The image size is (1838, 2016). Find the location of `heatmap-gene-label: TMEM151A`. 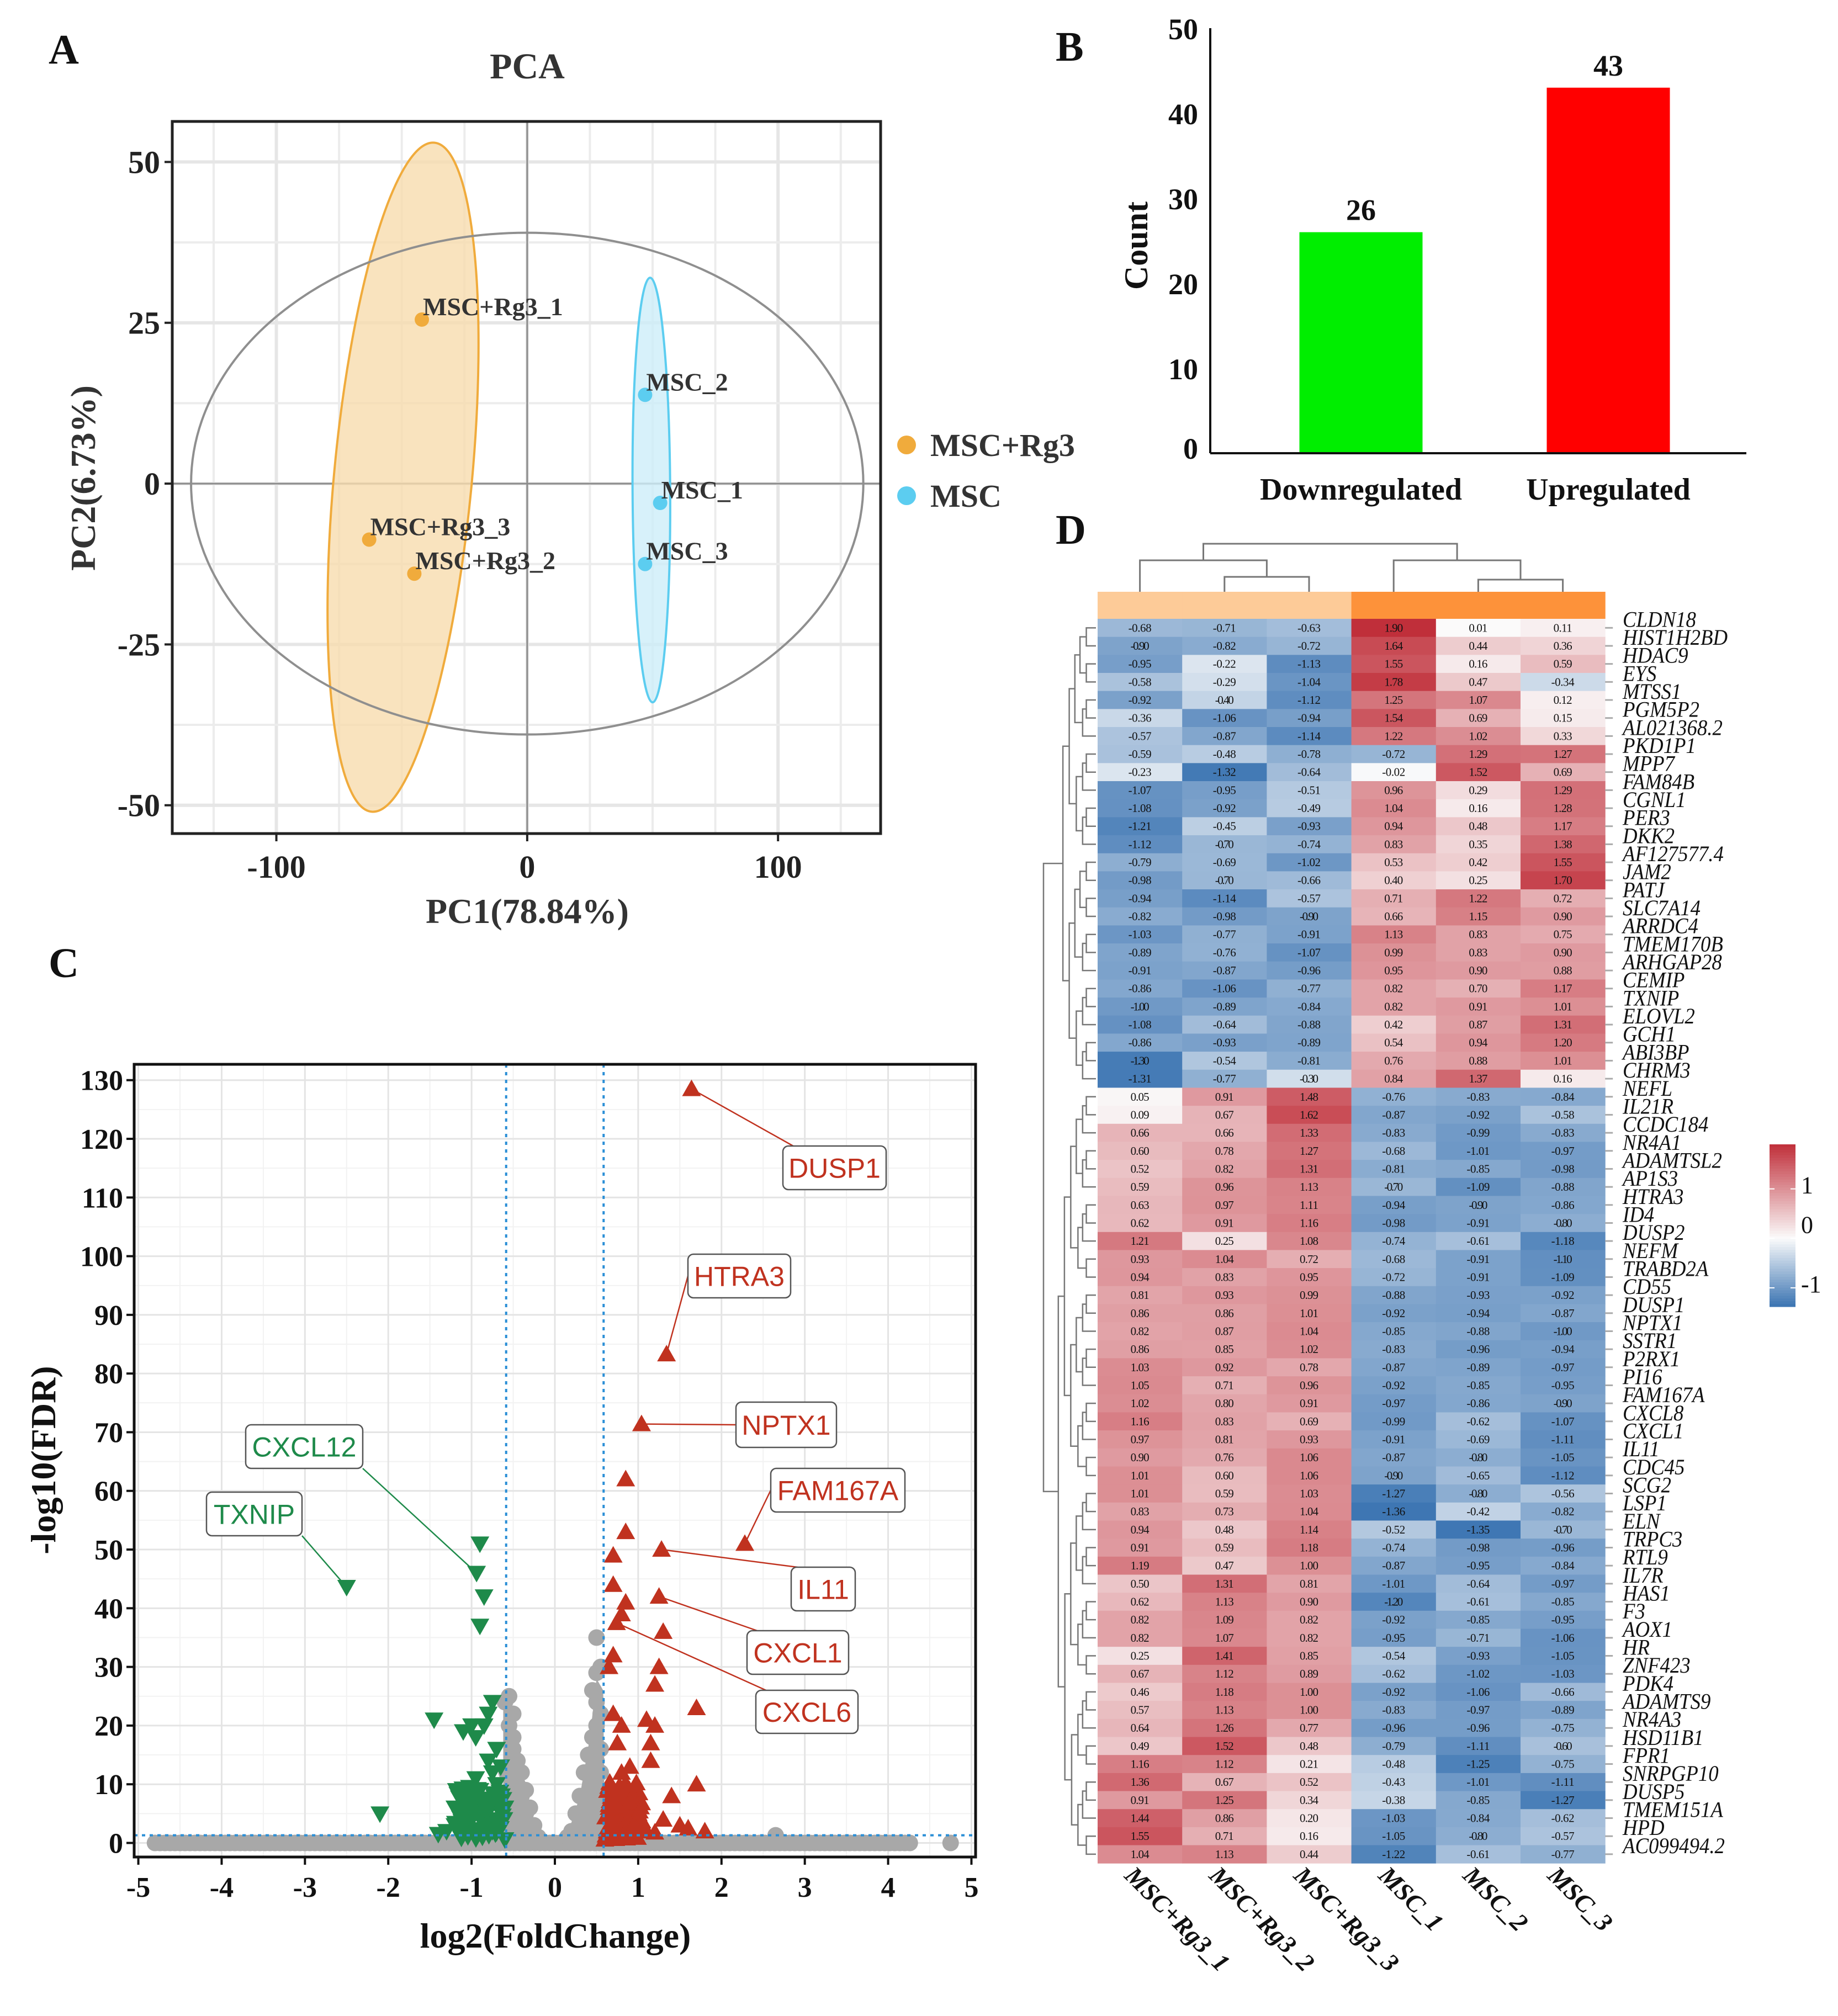

heatmap-gene-label: TMEM151A is located at coordinates (1673, 1810).